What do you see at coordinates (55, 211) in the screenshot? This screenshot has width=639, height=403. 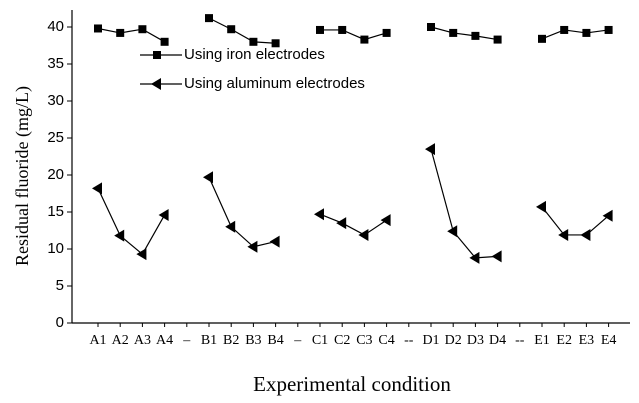 I see `y-tick-label: 15` at bounding box center [55, 211].